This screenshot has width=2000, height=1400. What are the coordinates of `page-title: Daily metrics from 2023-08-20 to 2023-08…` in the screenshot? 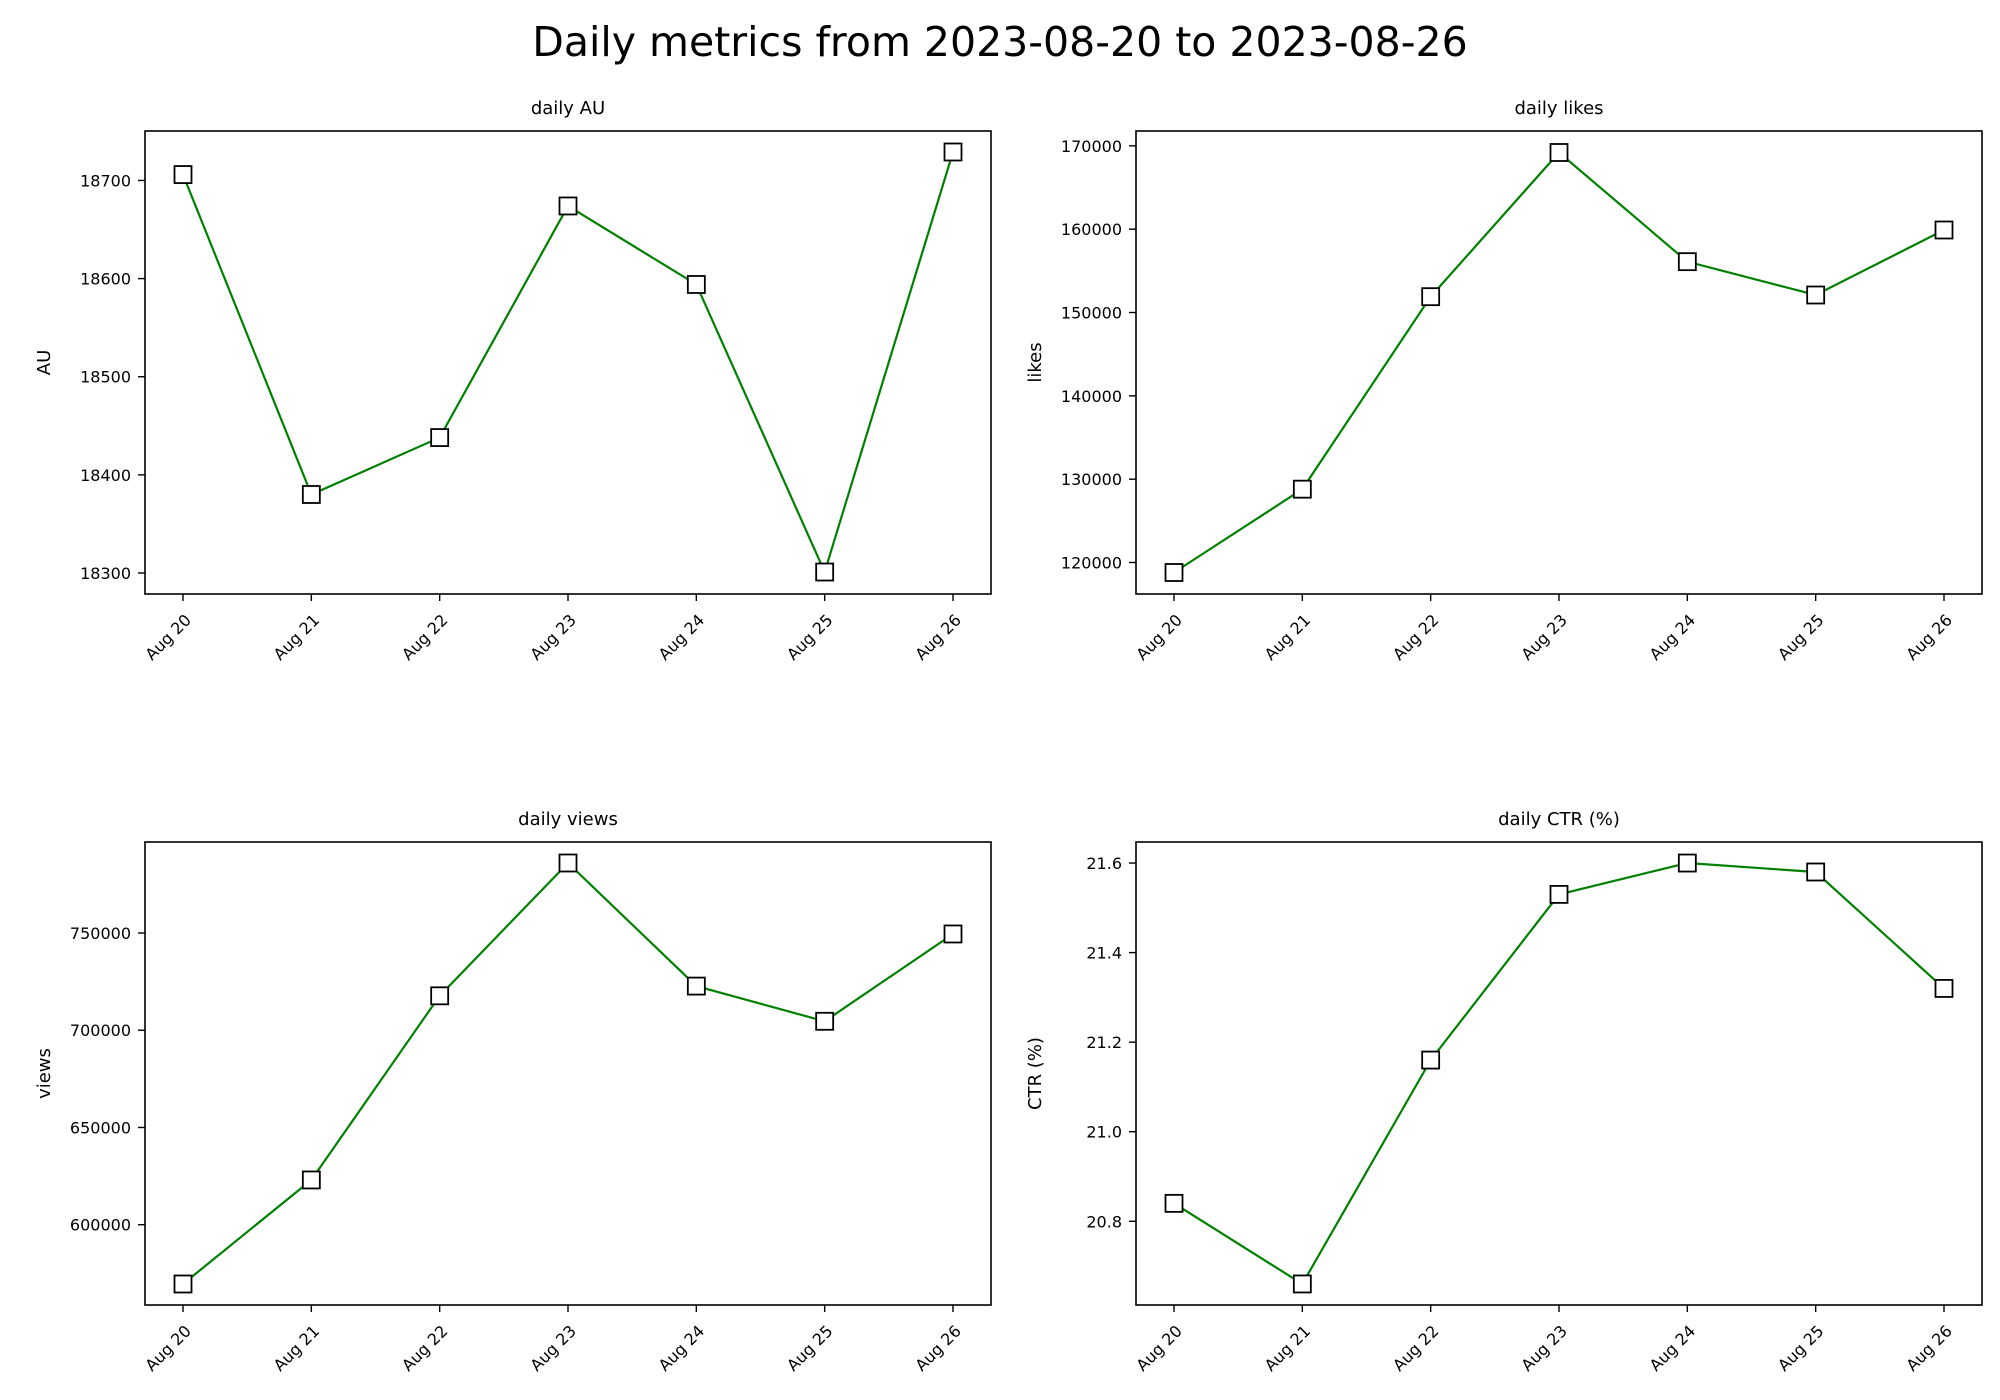 It's located at (1000, 42).